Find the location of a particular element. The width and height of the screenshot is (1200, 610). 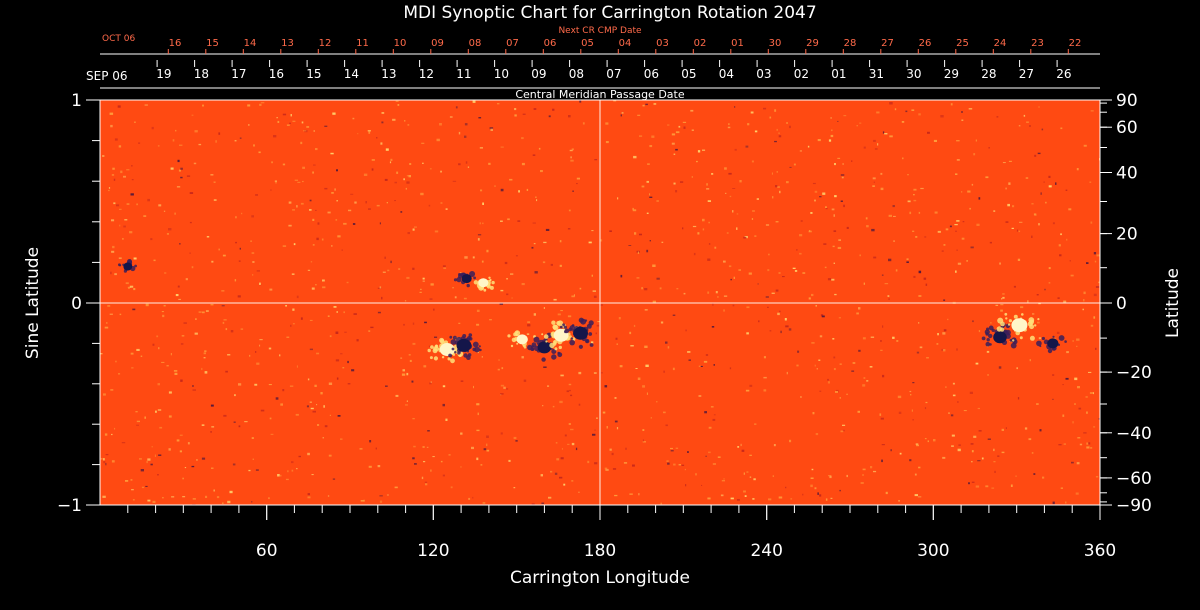

cmp-date-label: 07 is located at coordinates (613, 74).